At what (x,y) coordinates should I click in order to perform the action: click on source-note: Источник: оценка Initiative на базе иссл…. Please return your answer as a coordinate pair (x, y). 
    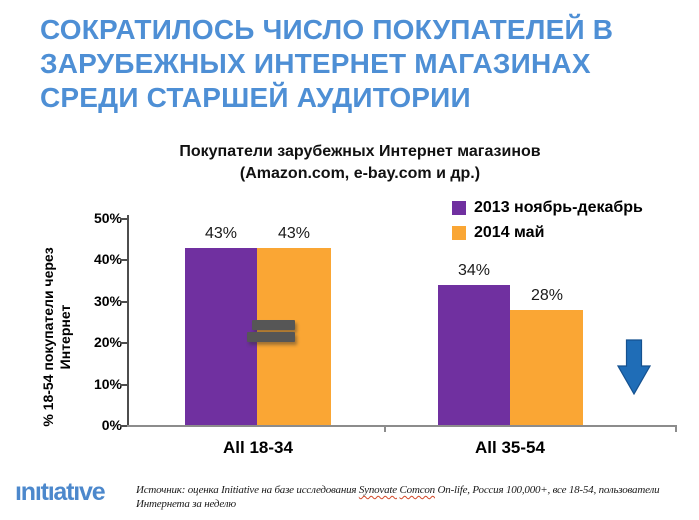
    Looking at the image, I should click on (414, 497).